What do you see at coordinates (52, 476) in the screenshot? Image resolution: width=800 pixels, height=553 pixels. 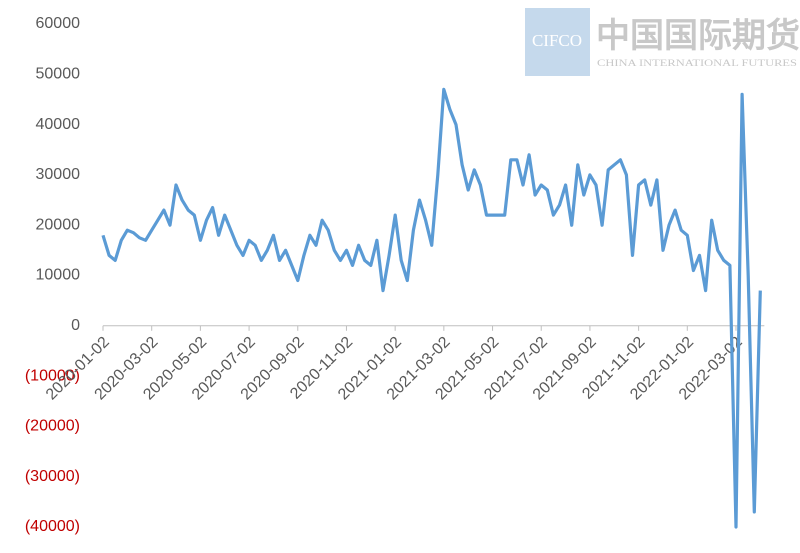 I see `y-tick-label: (30000)` at bounding box center [52, 476].